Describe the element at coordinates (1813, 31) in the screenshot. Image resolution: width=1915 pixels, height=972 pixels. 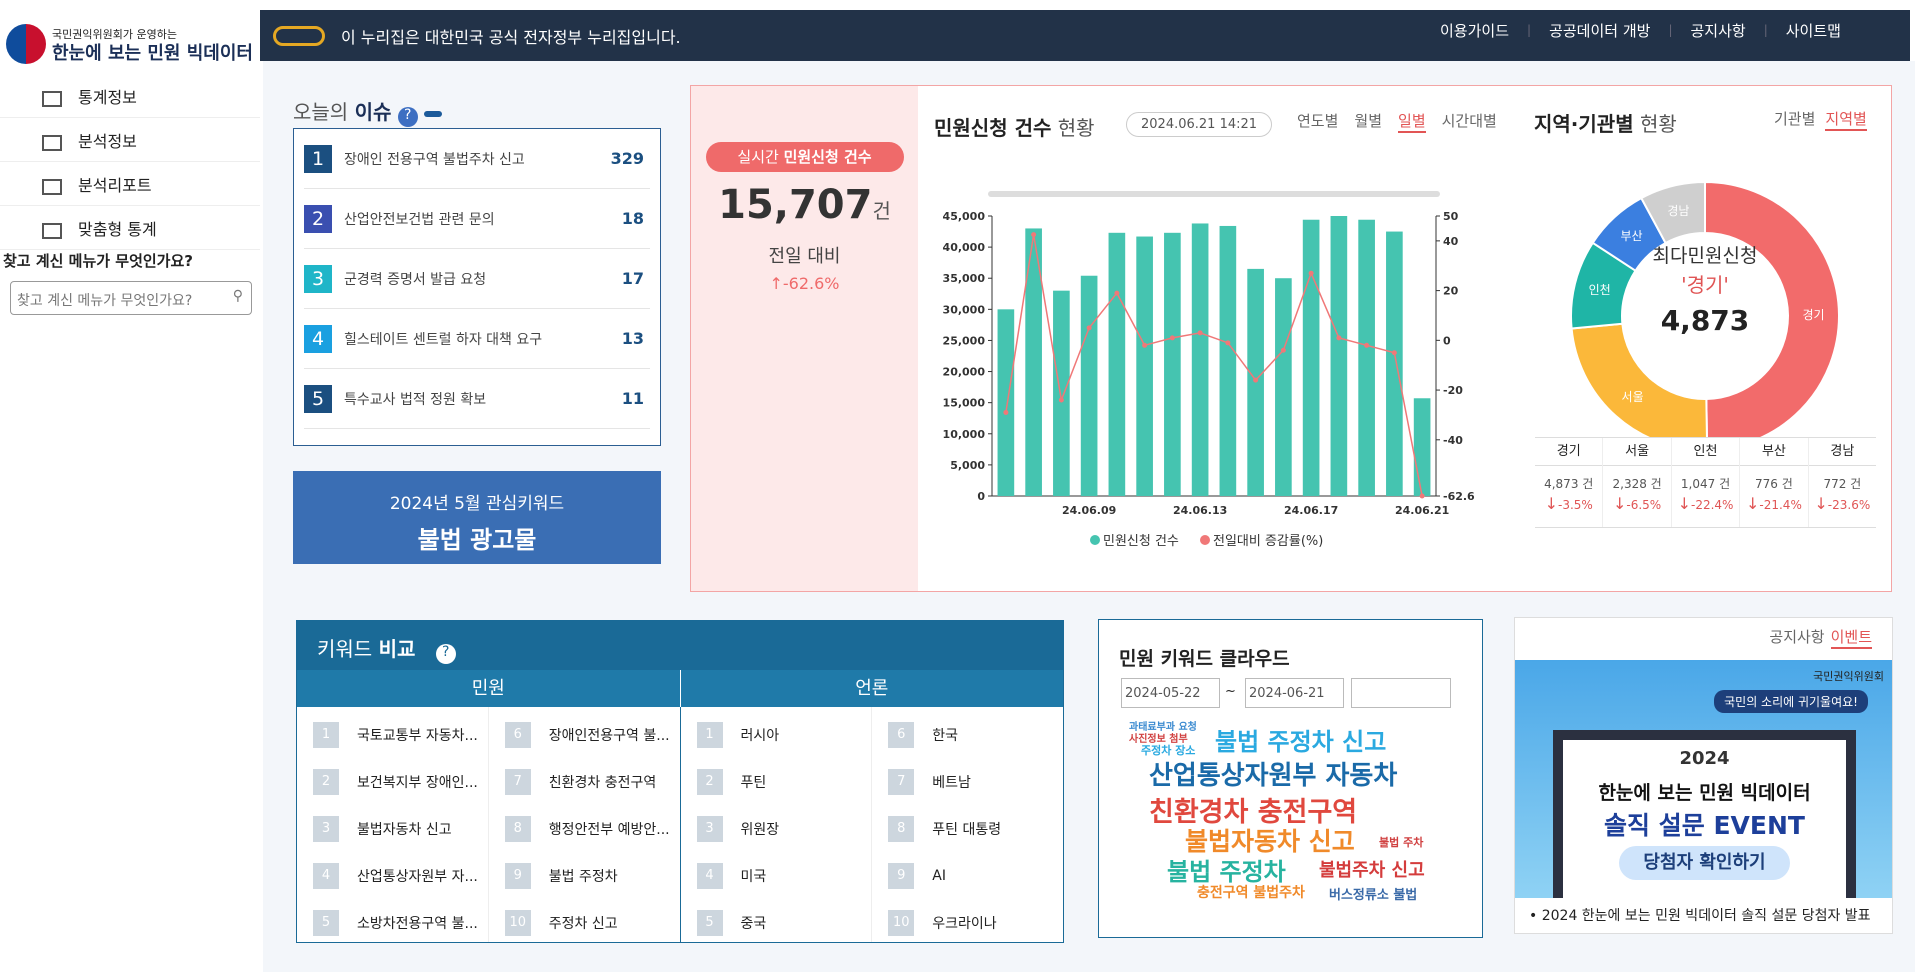
I see `nav-item: 사이트맵` at that location.